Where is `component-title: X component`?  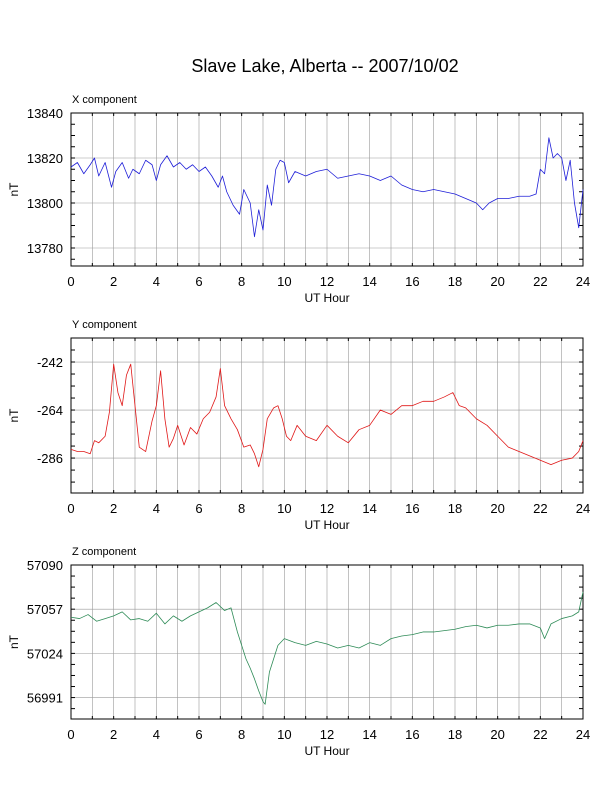 component-title: X component is located at coordinates (104, 100).